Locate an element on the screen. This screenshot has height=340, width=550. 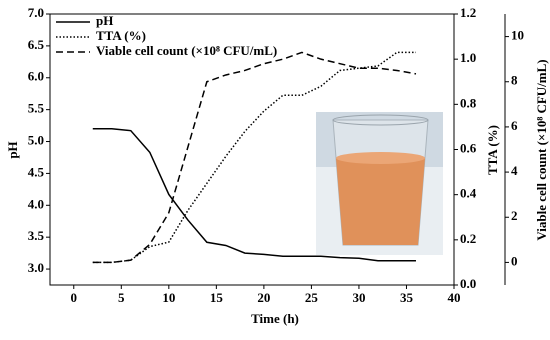
y2-tick-label: 0.8 is located at coordinates (468, 102).